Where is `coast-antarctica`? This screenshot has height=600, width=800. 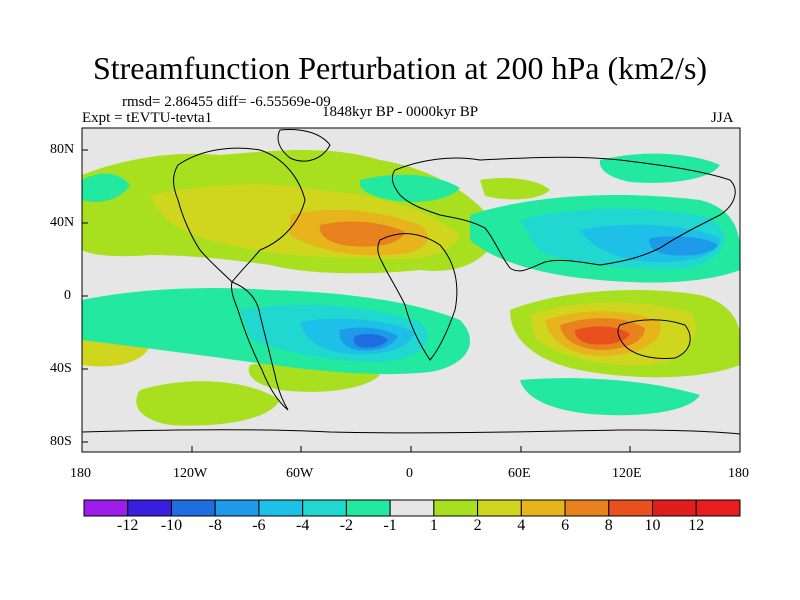 coast-antarctica is located at coordinates (411, 432).